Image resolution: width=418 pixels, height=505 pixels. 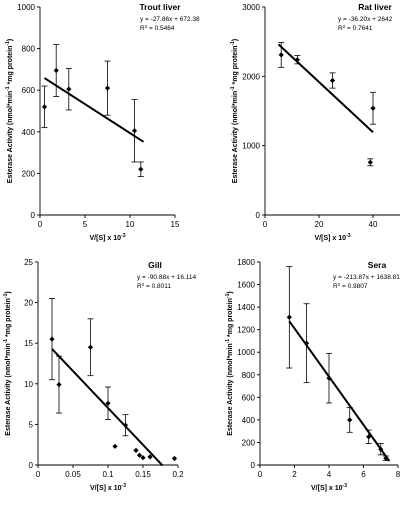 What do you see at coordinates (373, 224) in the screenshot?
I see `x-tick-label: 40` at bounding box center [373, 224].